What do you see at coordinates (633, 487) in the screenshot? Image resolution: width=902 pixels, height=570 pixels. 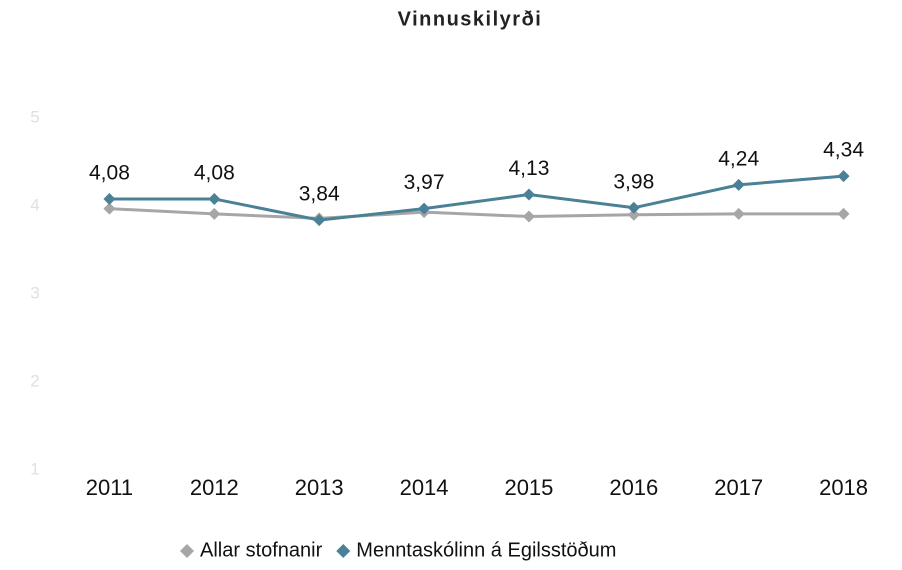 I see `x-tick-label: 2016` at bounding box center [633, 487].